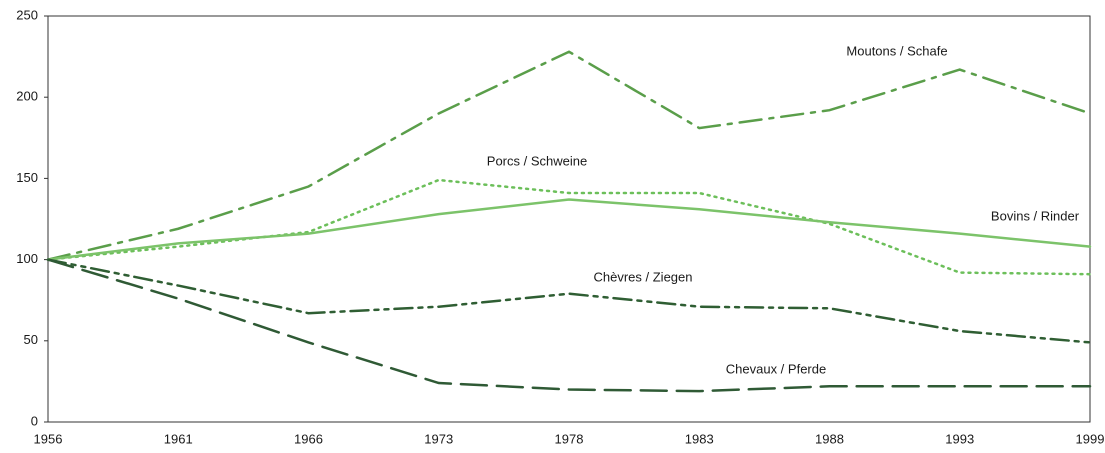 This screenshot has height=453, width=1105. I want to click on series-line, so click(569, 229).